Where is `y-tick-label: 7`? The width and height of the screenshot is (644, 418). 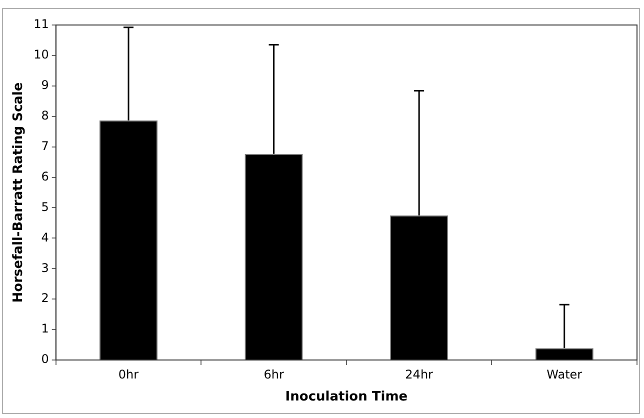
y-tick-label: 7 is located at coordinates (45, 145).